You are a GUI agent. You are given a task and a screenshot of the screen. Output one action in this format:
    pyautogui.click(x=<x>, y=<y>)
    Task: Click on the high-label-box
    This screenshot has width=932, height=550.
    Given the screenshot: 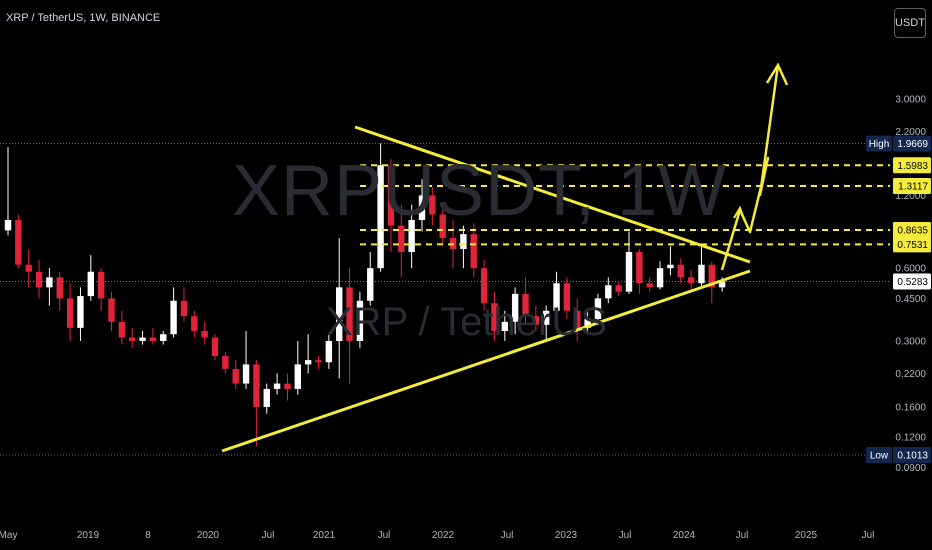 What is the action you would take?
    pyautogui.click(x=879, y=143)
    